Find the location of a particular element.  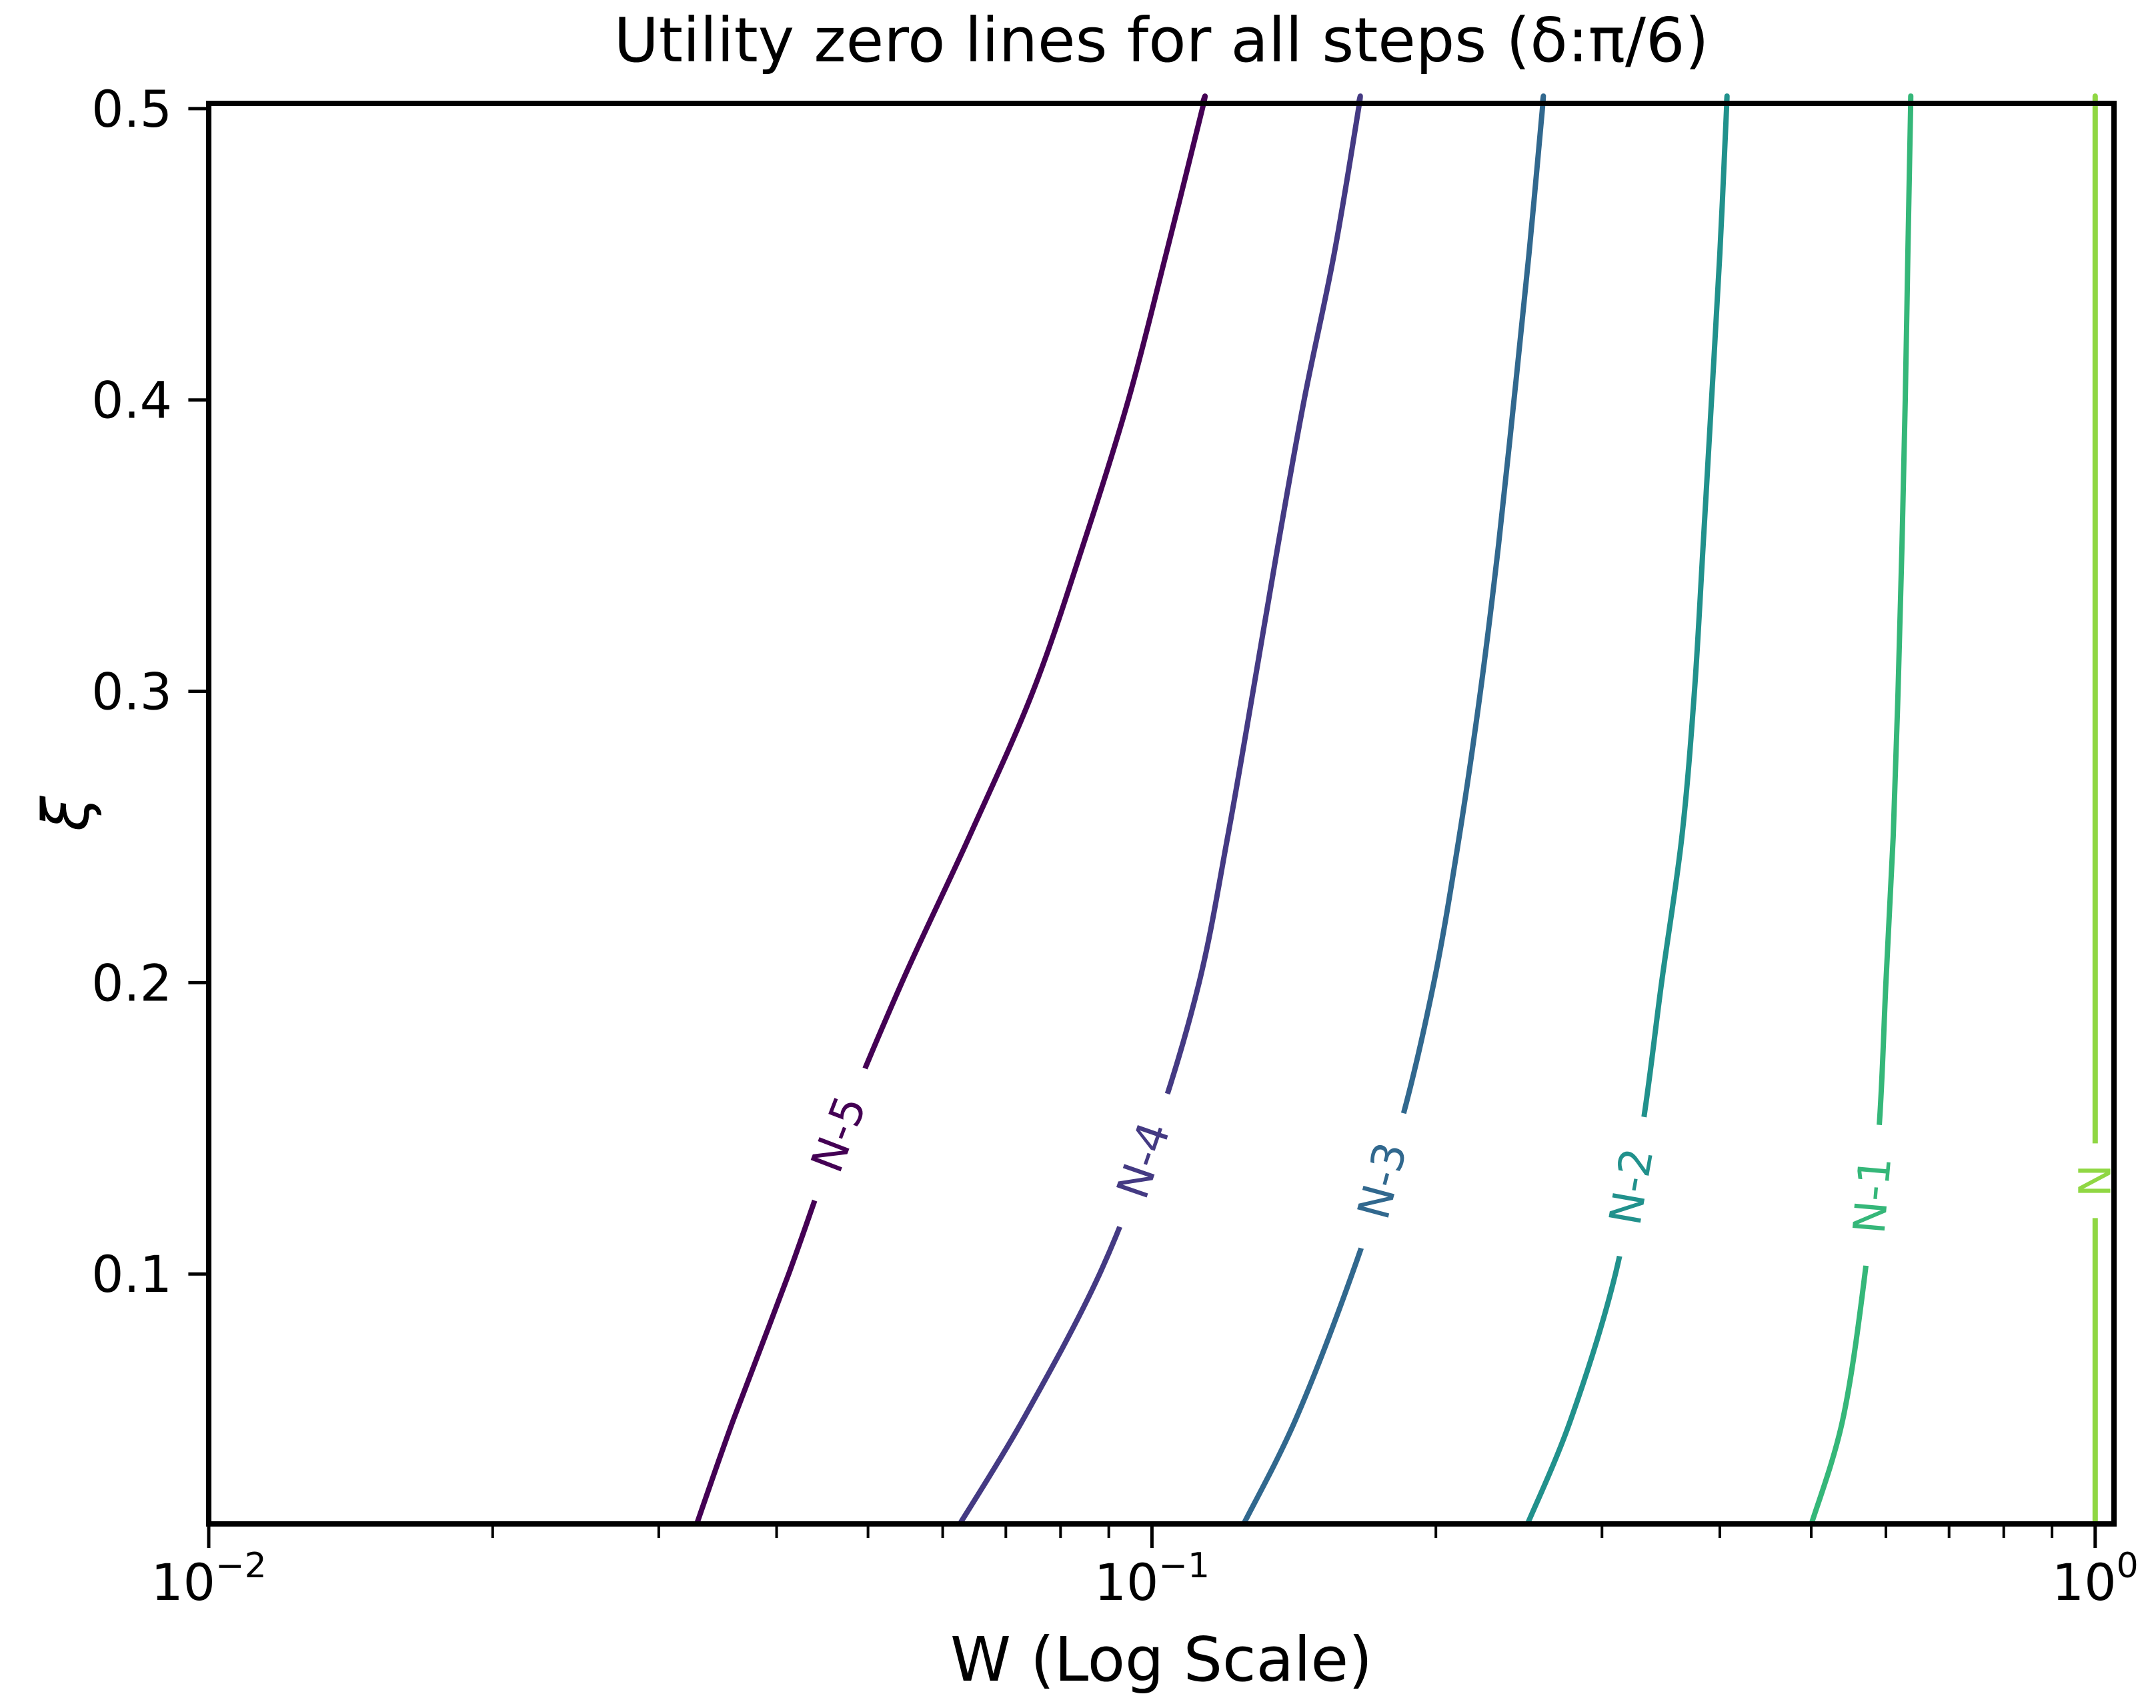

y-axis-label: ξ is located at coordinates (66, 813).